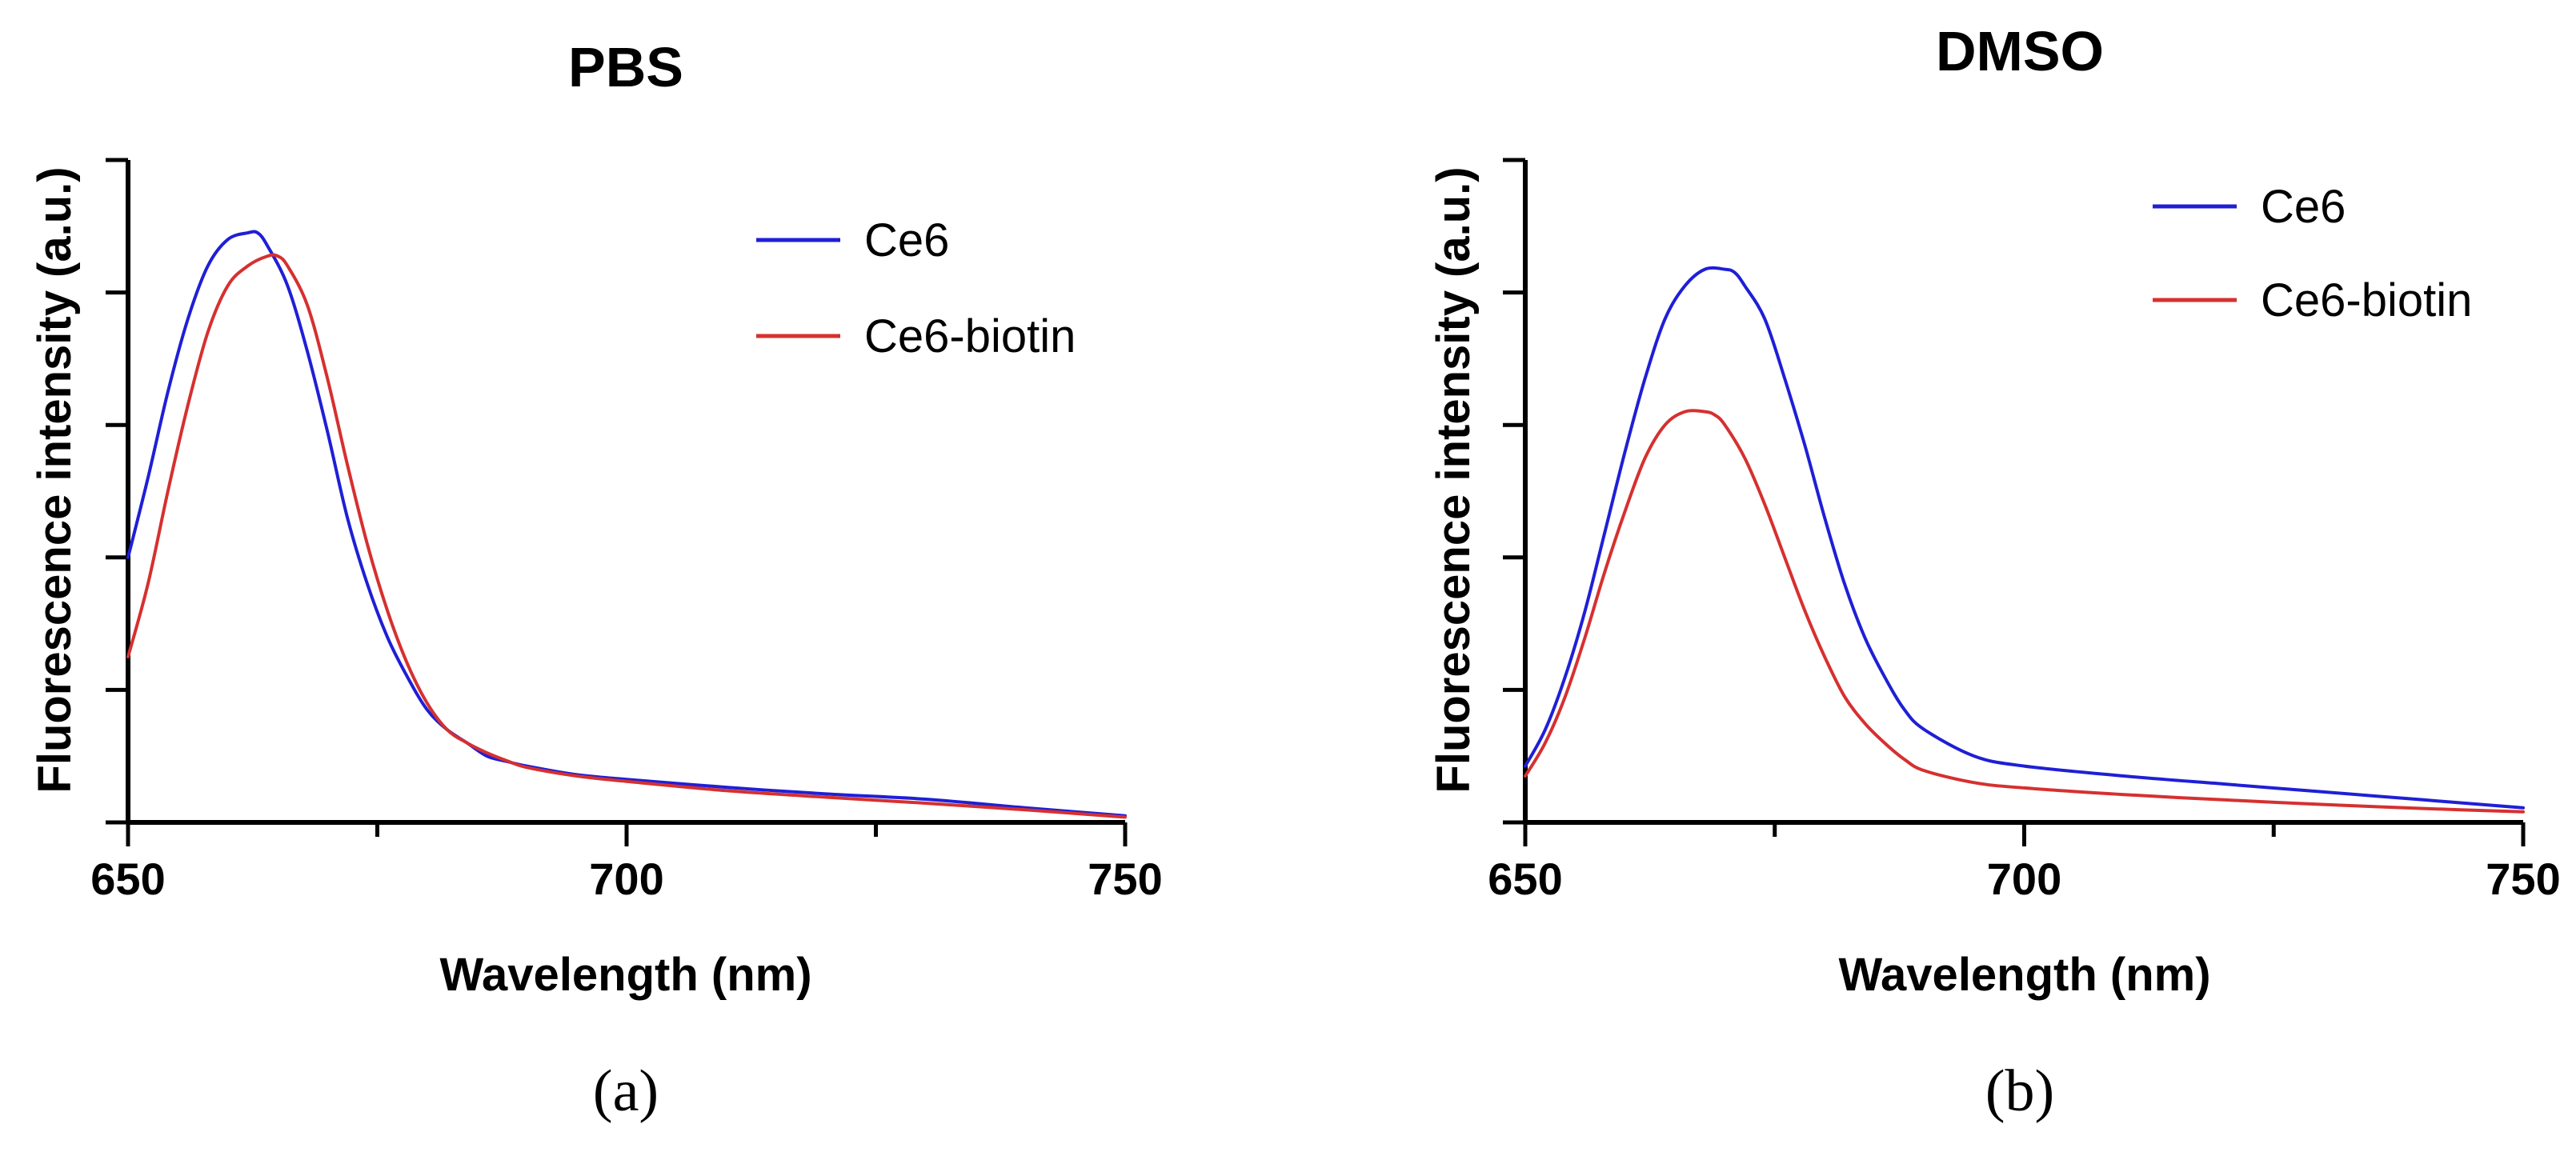  I want to click on y-axis-label-b: Fluorescence intensity (a.u.), so click(1454, 479).